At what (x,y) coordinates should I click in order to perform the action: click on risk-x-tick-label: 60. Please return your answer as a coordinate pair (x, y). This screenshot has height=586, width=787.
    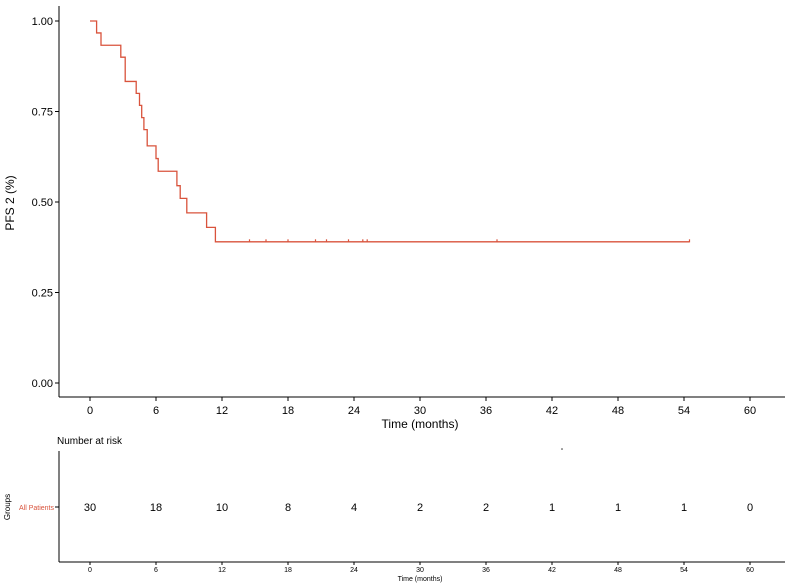
    Looking at the image, I should click on (750, 570).